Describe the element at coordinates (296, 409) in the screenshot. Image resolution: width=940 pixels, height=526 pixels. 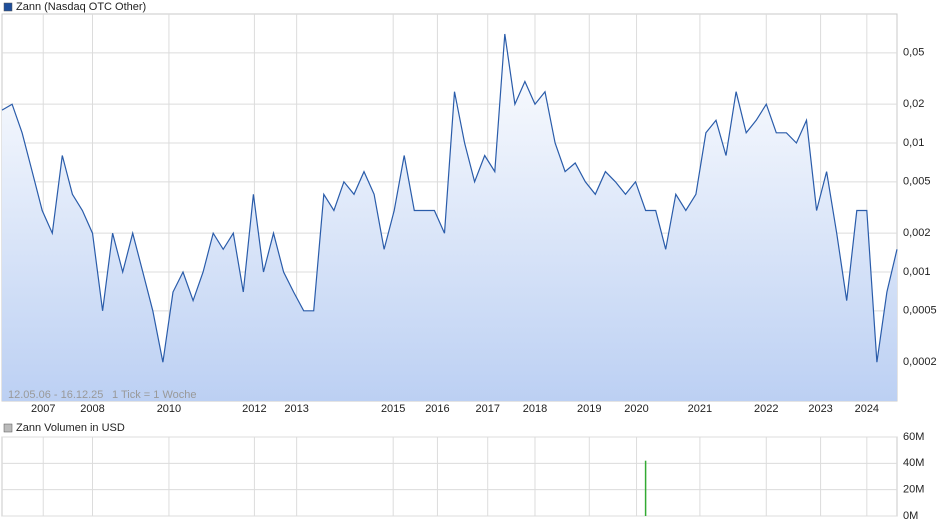
I see `x-tick-label: 2013` at that location.